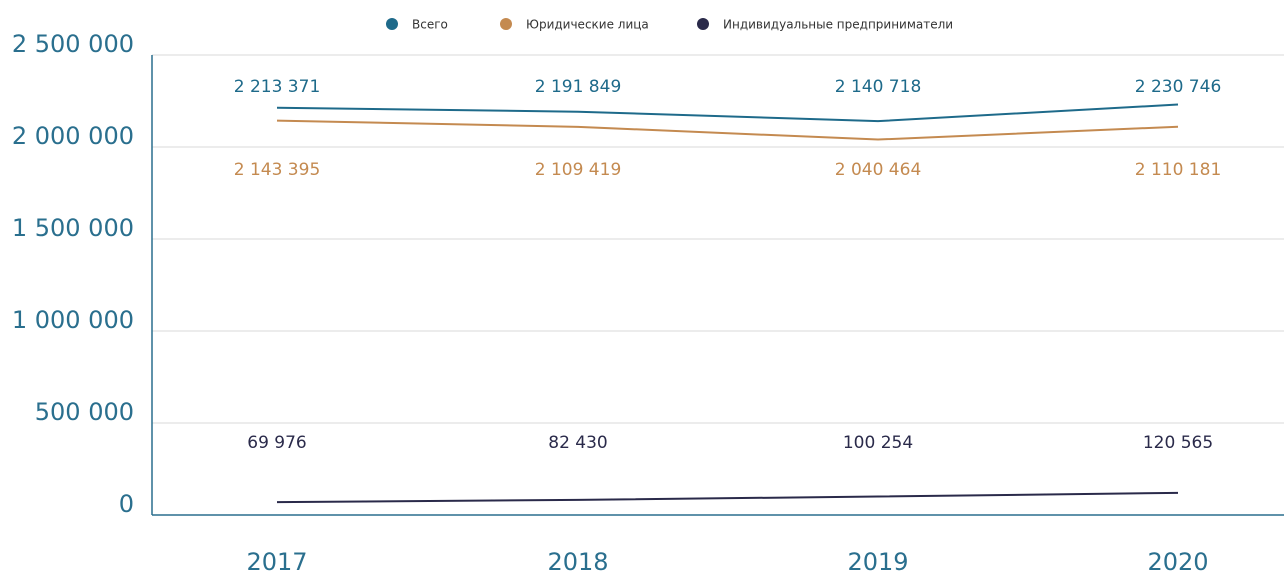  I want to click on data-label: 2 213 371, so click(277, 87).